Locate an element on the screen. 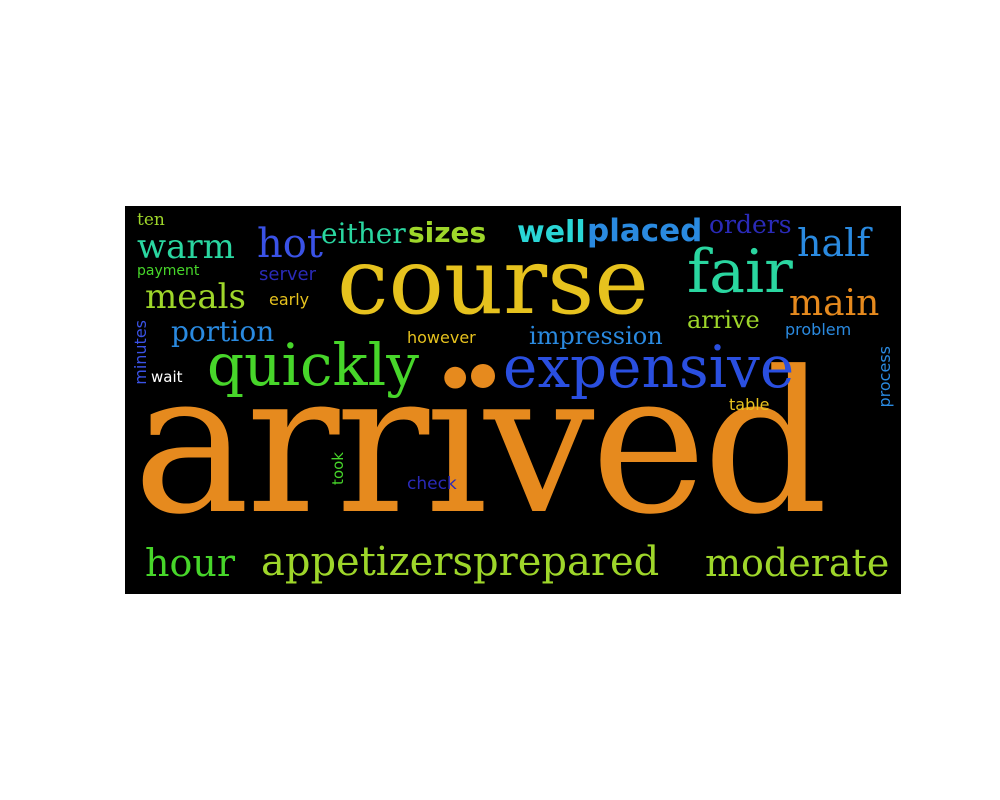  word-server: server is located at coordinates (287, 274).